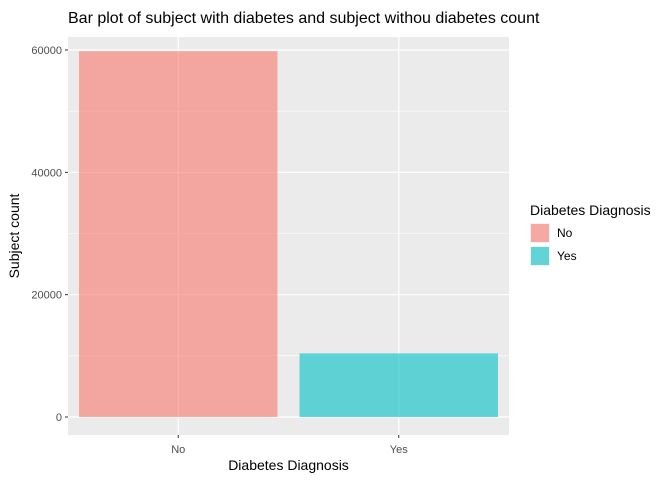  What do you see at coordinates (46, 51) in the screenshot?
I see `y-tick-label: 60000` at bounding box center [46, 51].